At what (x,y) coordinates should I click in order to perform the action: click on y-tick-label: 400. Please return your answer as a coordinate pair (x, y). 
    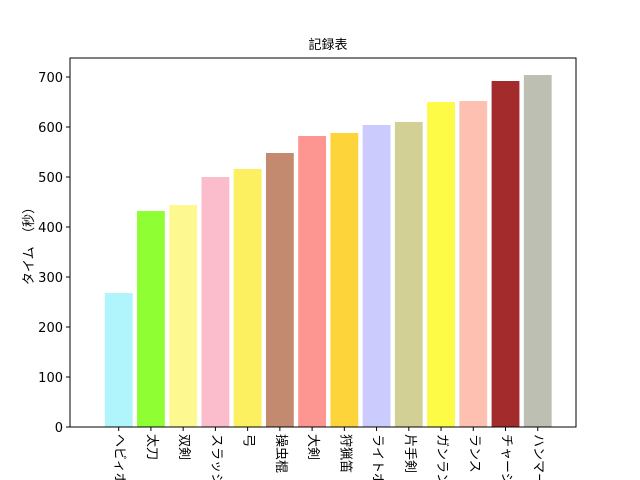
    Looking at the image, I should click on (50, 228).